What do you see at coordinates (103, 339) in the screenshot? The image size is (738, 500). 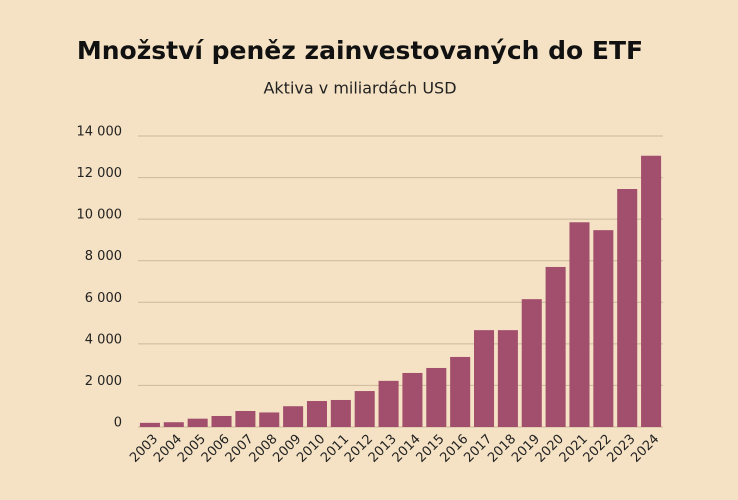 I see `y-tick-label: 4 000` at bounding box center [103, 339].